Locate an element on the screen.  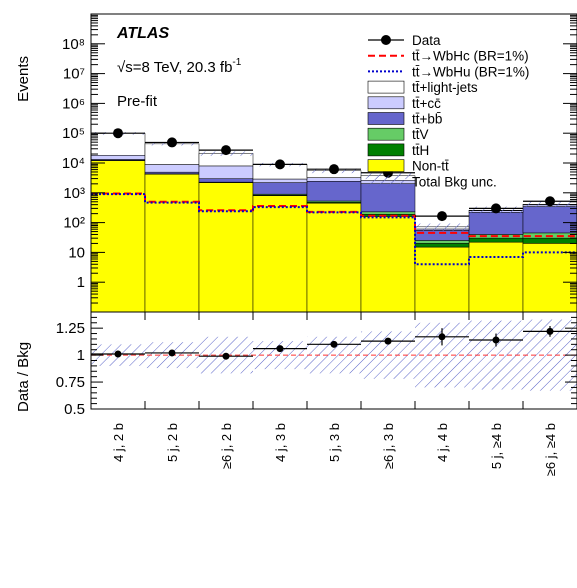
y-tick-label: 10² is located at coordinates (74, 223).